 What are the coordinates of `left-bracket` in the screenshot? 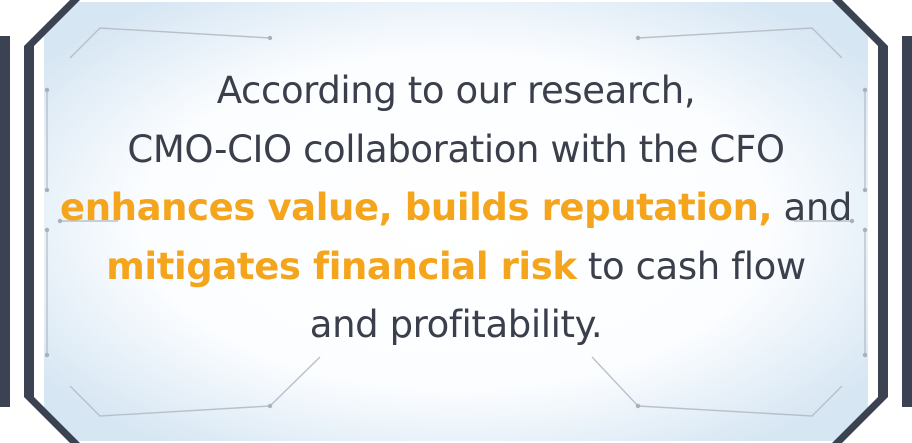 It's located at (52, 221).